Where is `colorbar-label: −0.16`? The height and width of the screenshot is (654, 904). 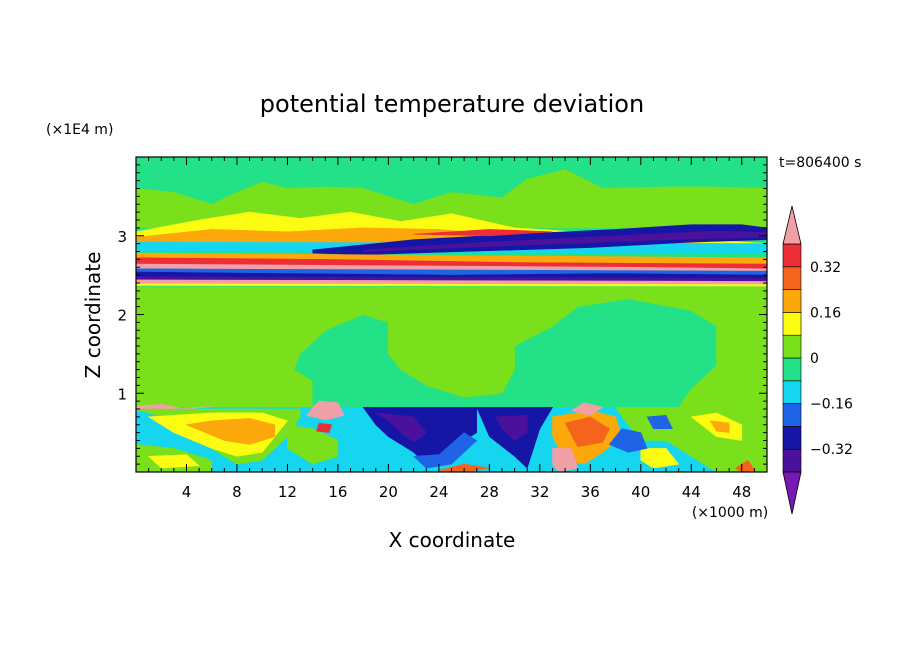
colorbar-label: −0.16 is located at coordinates (831, 405).